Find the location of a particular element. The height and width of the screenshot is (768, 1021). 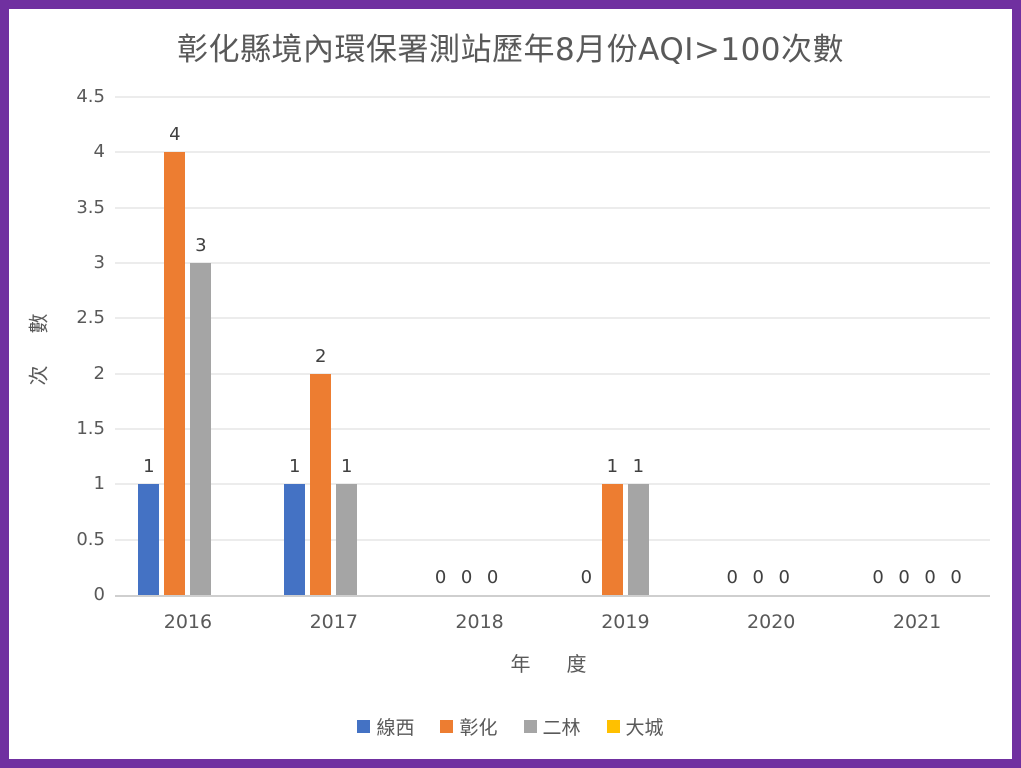

category-label: 2017 is located at coordinates (333, 622).